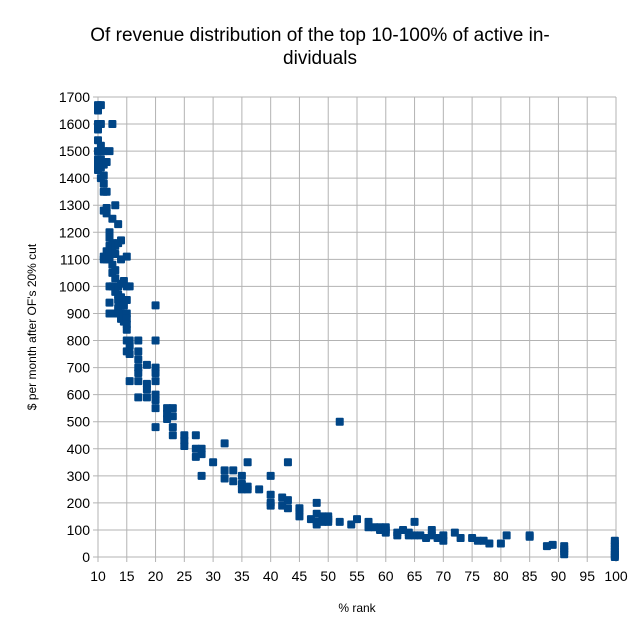  What do you see at coordinates (74, 151) in the screenshot?
I see `y-tick-label: 1500` at bounding box center [74, 151].